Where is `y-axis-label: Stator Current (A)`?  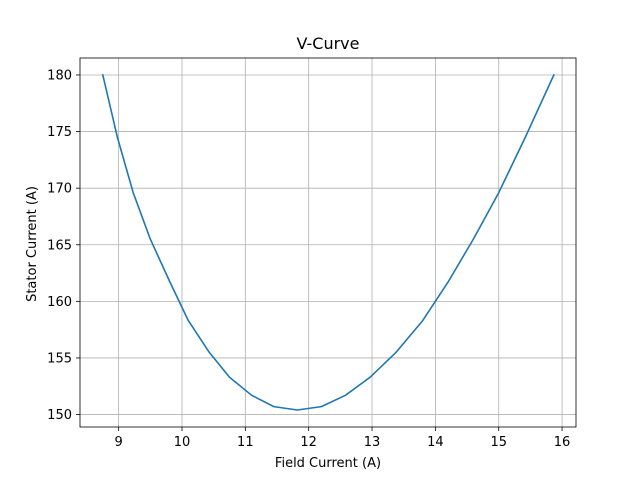 y-axis-label: Stator Current (A) is located at coordinates (32, 244).